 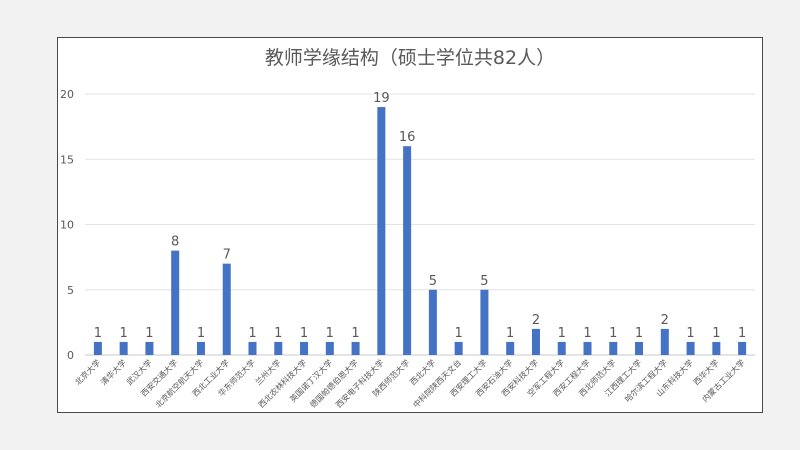 I want to click on data-label: 19, so click(x=381, y=98).